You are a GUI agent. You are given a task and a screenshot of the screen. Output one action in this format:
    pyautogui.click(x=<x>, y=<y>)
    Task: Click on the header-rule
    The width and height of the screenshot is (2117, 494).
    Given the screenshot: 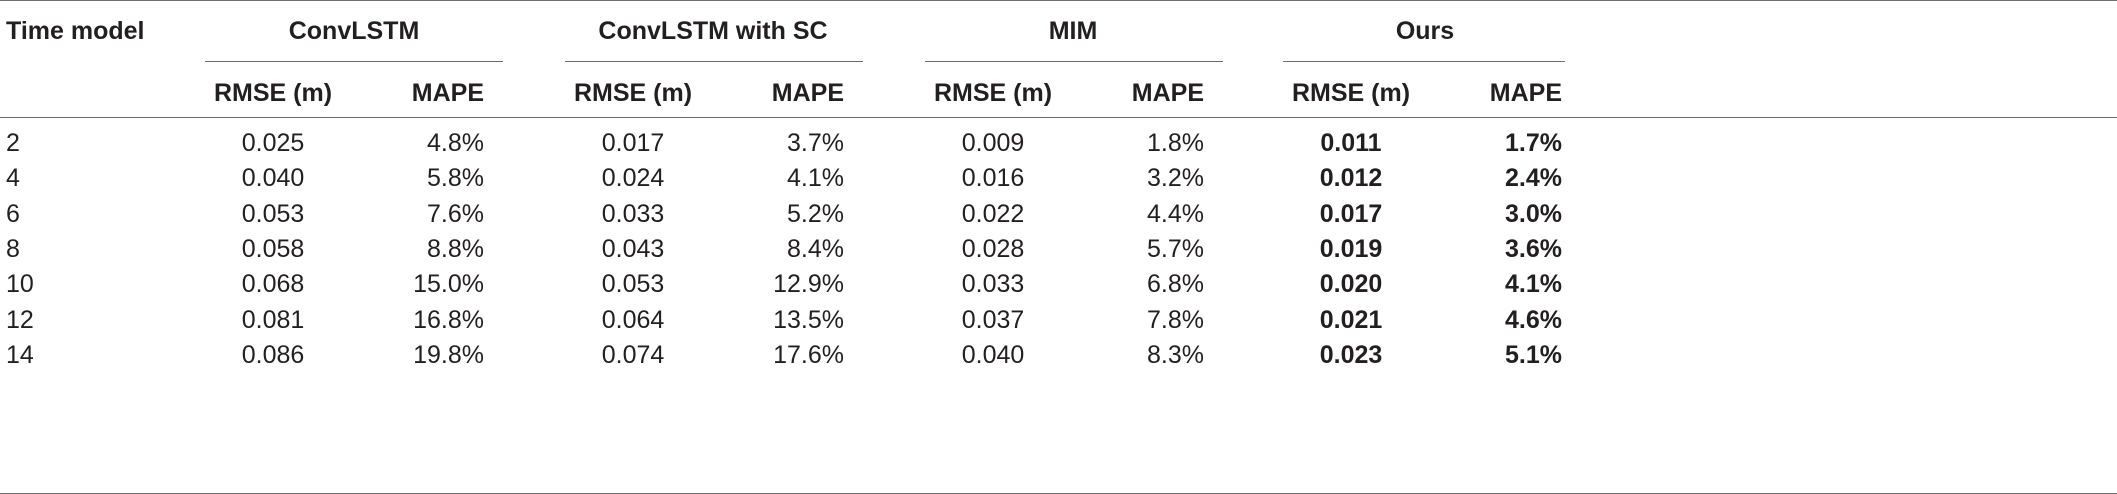 What is the action you would take?
    pyautogui.click(x=1058, y=117)
    